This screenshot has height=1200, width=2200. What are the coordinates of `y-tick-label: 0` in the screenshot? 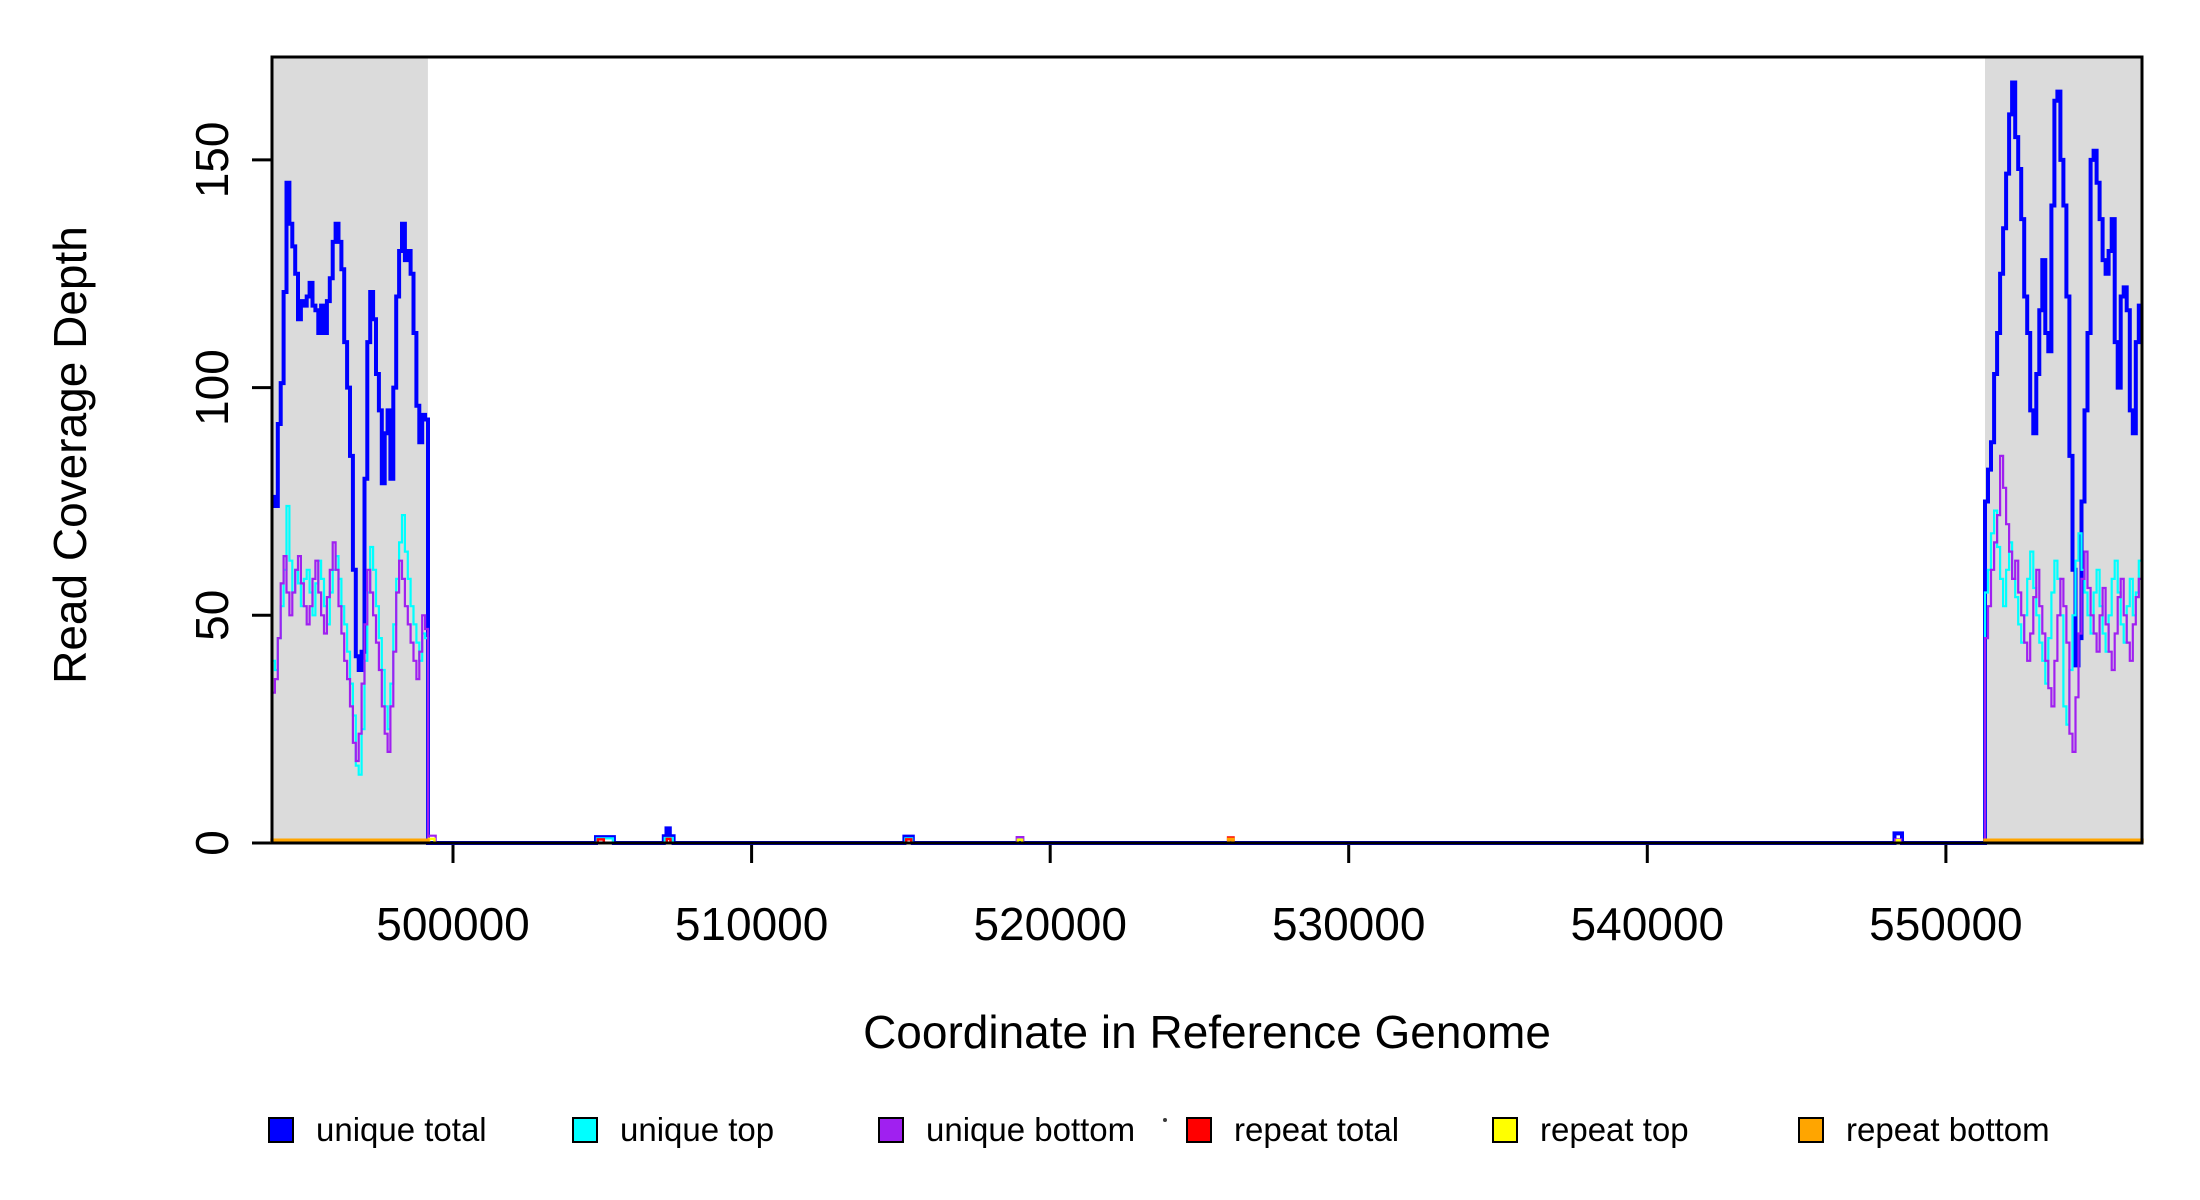 It's located at (212, 843).